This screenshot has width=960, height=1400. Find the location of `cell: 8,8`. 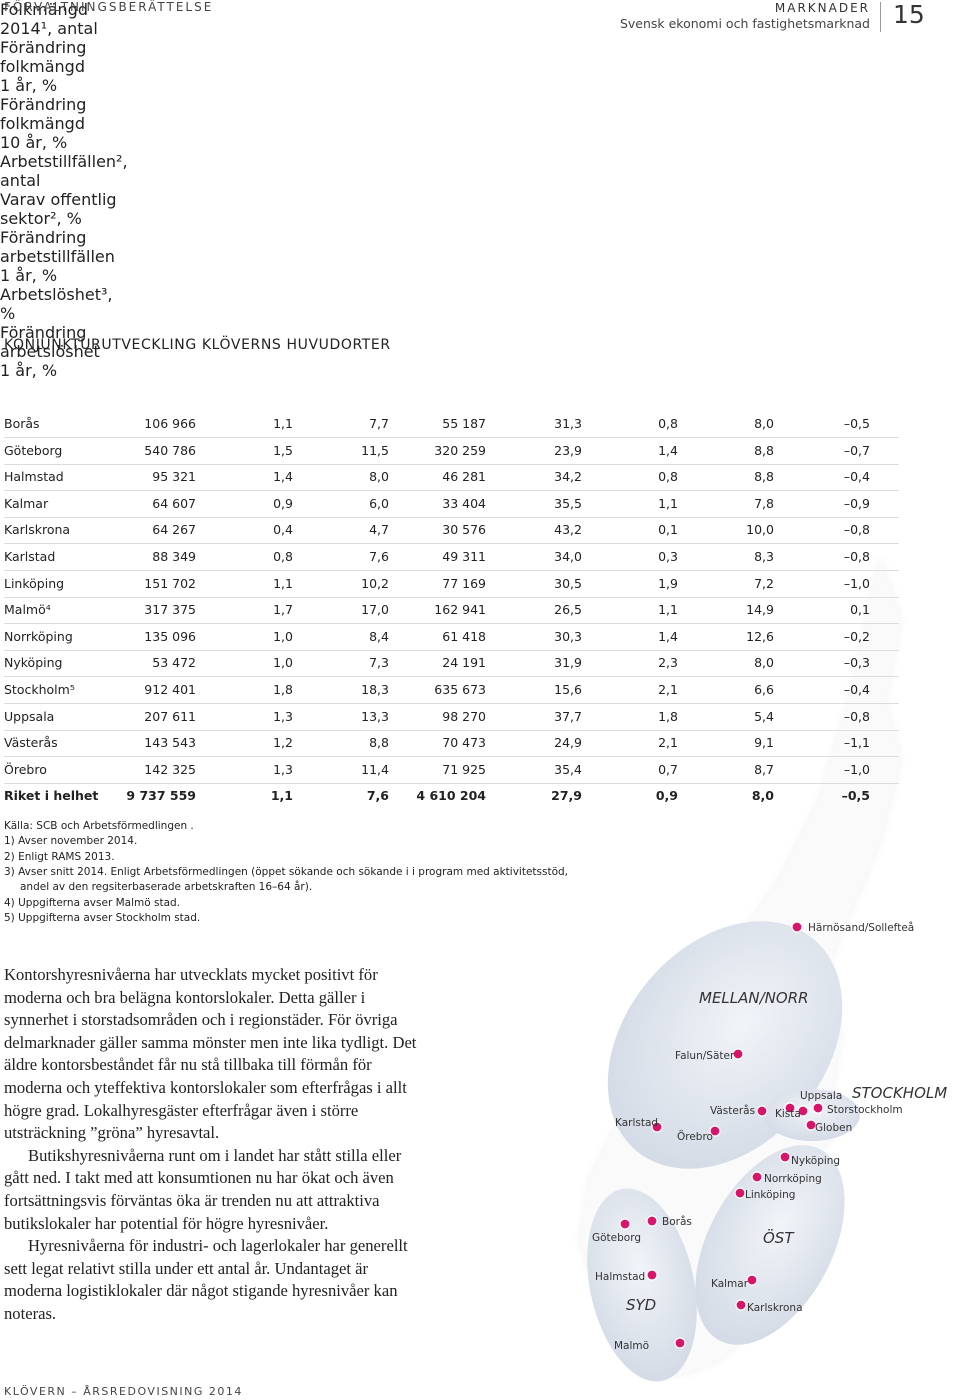

cell: 8,8 is located at coordinates (764, 450).